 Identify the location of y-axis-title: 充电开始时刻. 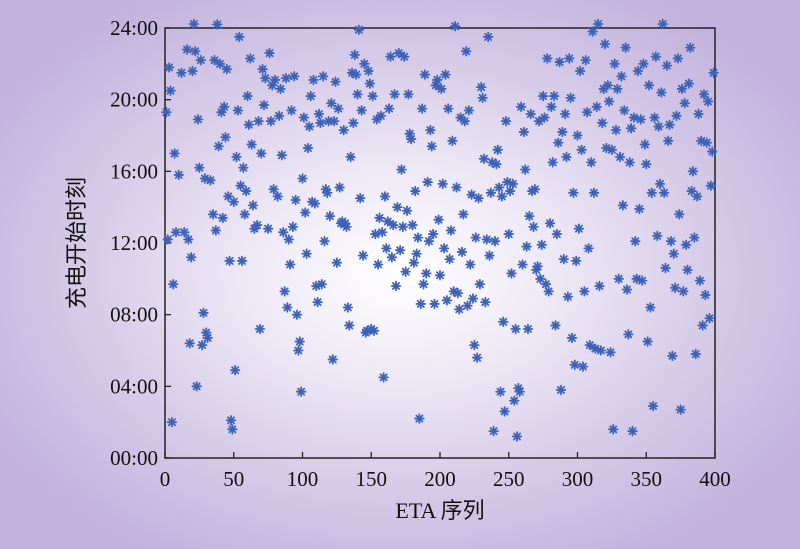
(76, 243).